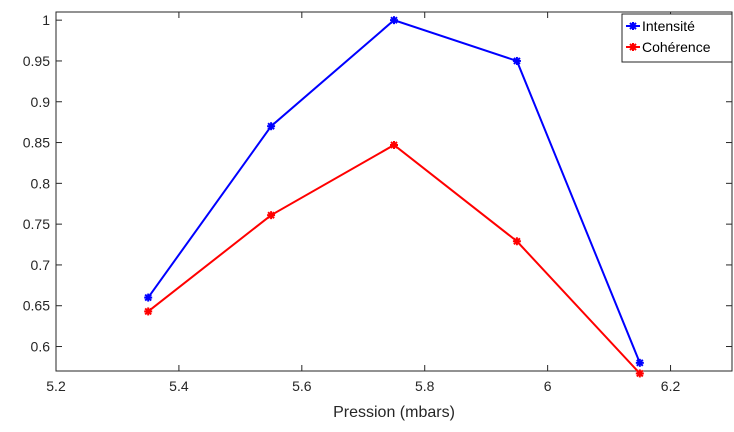 This screenshot has height=432, width=734. What do you see at coordinates (56, 386) in the screenshot?
I see `x-tick-label: 5.2` at bounding box center [56, 386].